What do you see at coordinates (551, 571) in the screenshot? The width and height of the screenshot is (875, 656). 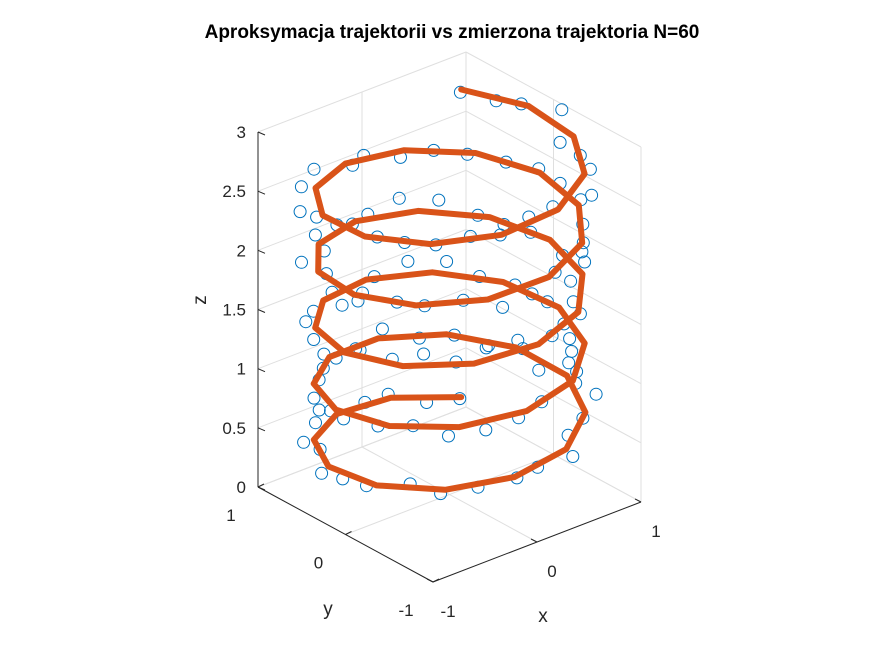 I see `x-tick-label: 0` at bounding box center [551, 571].